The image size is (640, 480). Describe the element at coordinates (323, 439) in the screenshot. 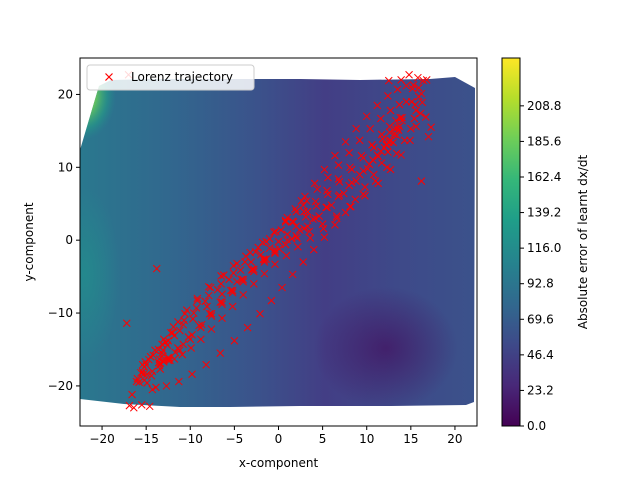

I see `x-tick-label: 5` at that location.